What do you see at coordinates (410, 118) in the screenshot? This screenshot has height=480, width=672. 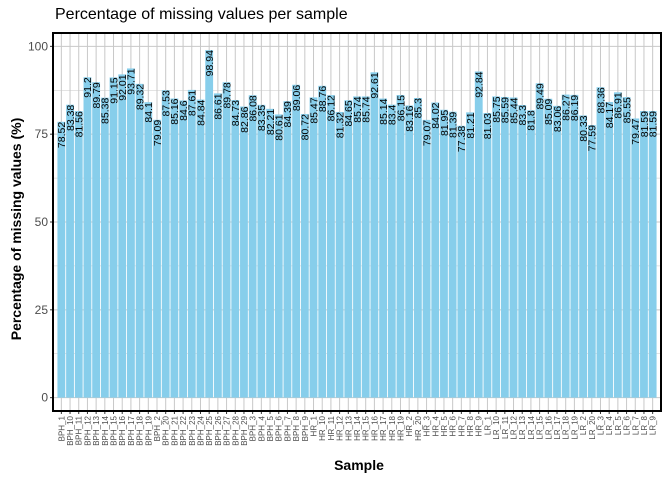 I see `bar-value-label: 83.16` at bounding box center [410, 118].